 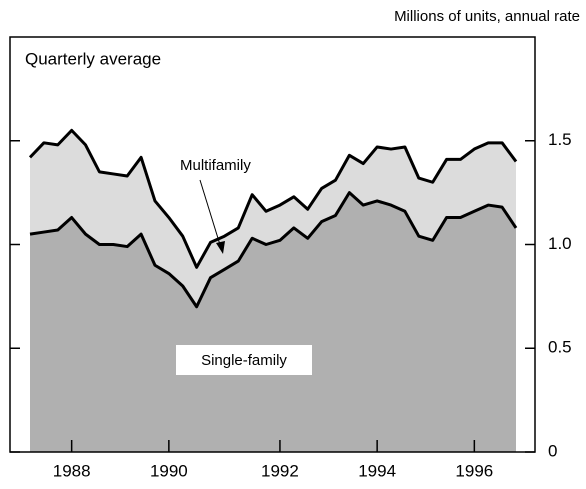 What do you see at coordinates (72, 470) in the screenshot?
I see `x-tick-label: 1988` at bounding box center [72, 470].